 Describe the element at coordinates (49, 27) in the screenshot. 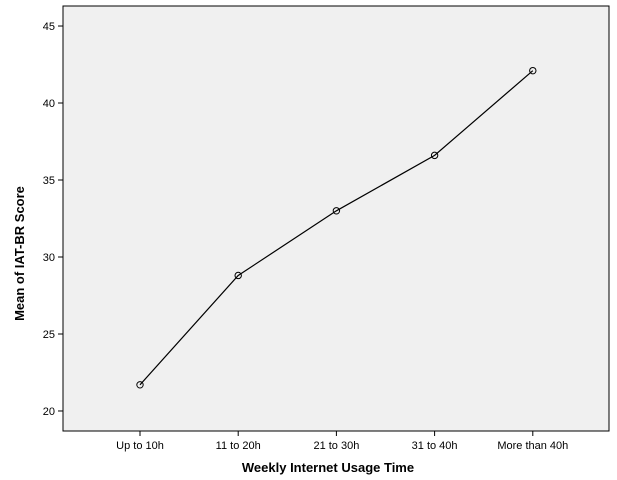

I see `y-tick-label: 45` at that location.